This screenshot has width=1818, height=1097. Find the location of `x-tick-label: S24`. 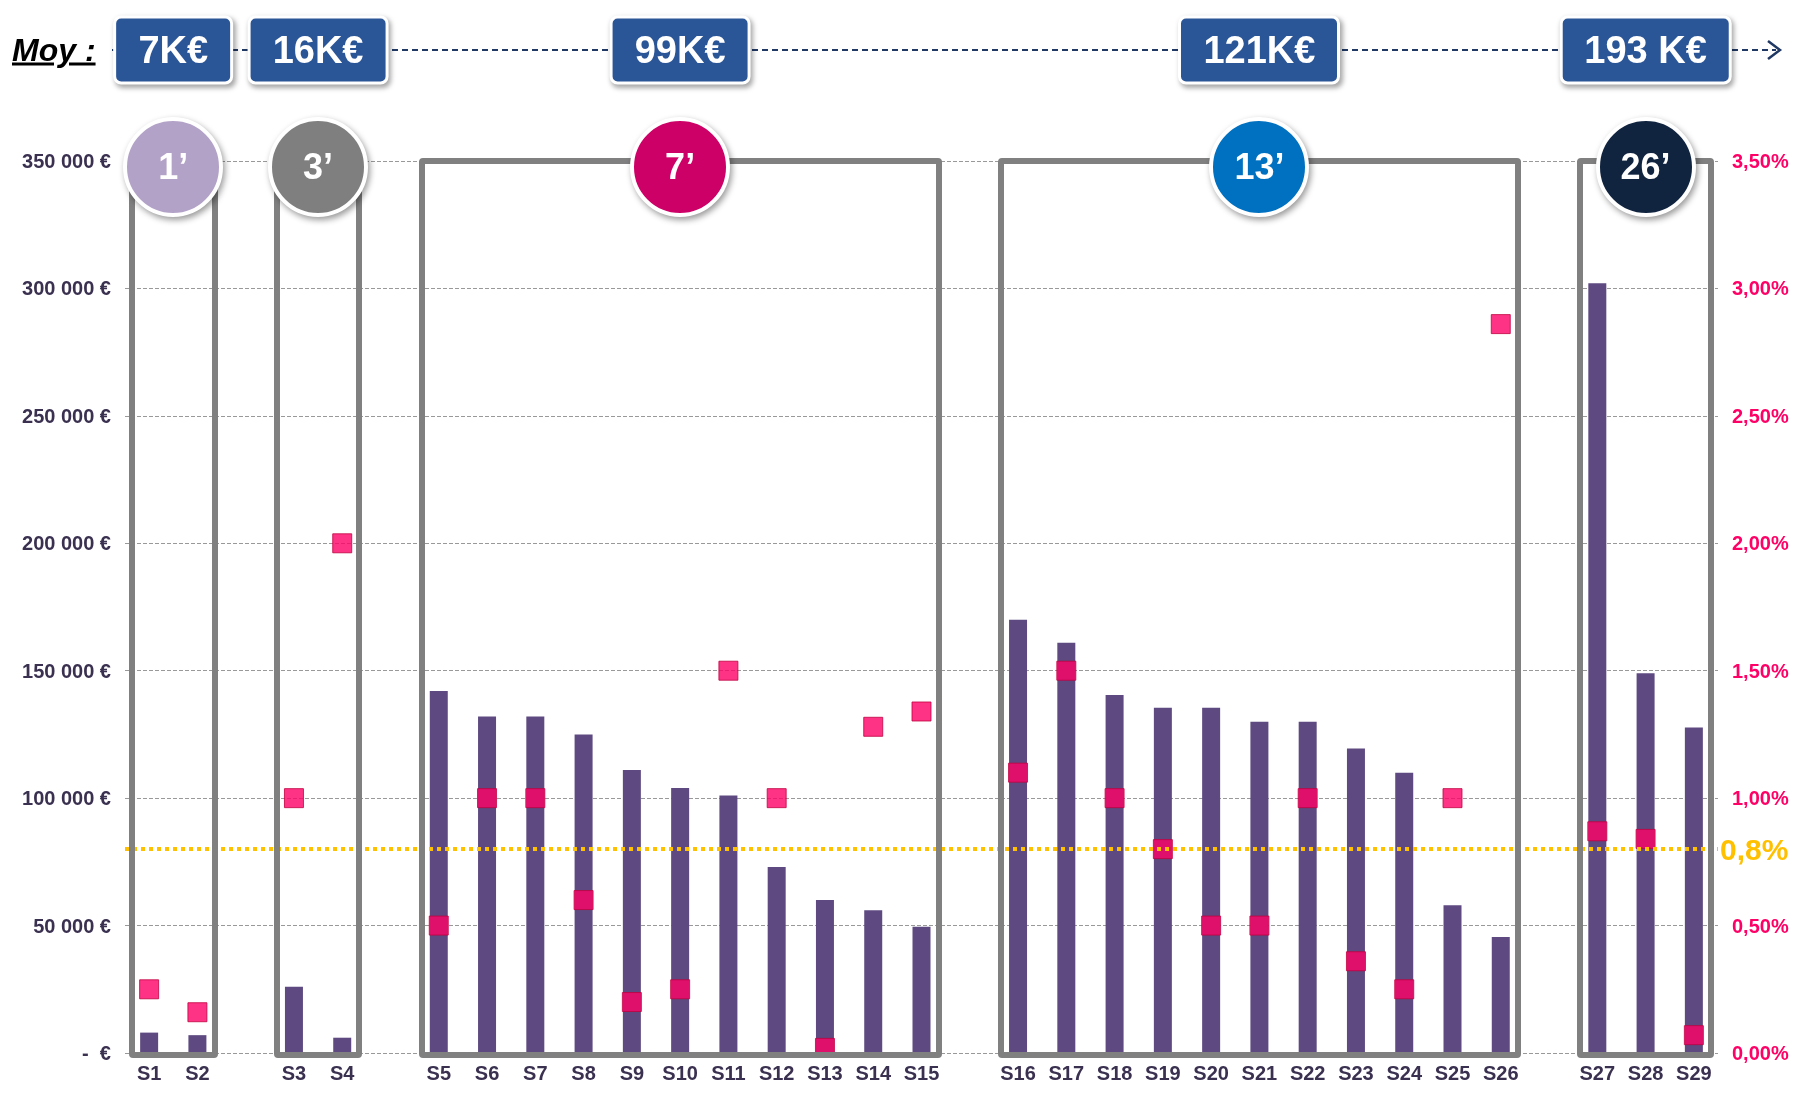

x-tick-label: S24 is located at coordinates (1404, 1073).